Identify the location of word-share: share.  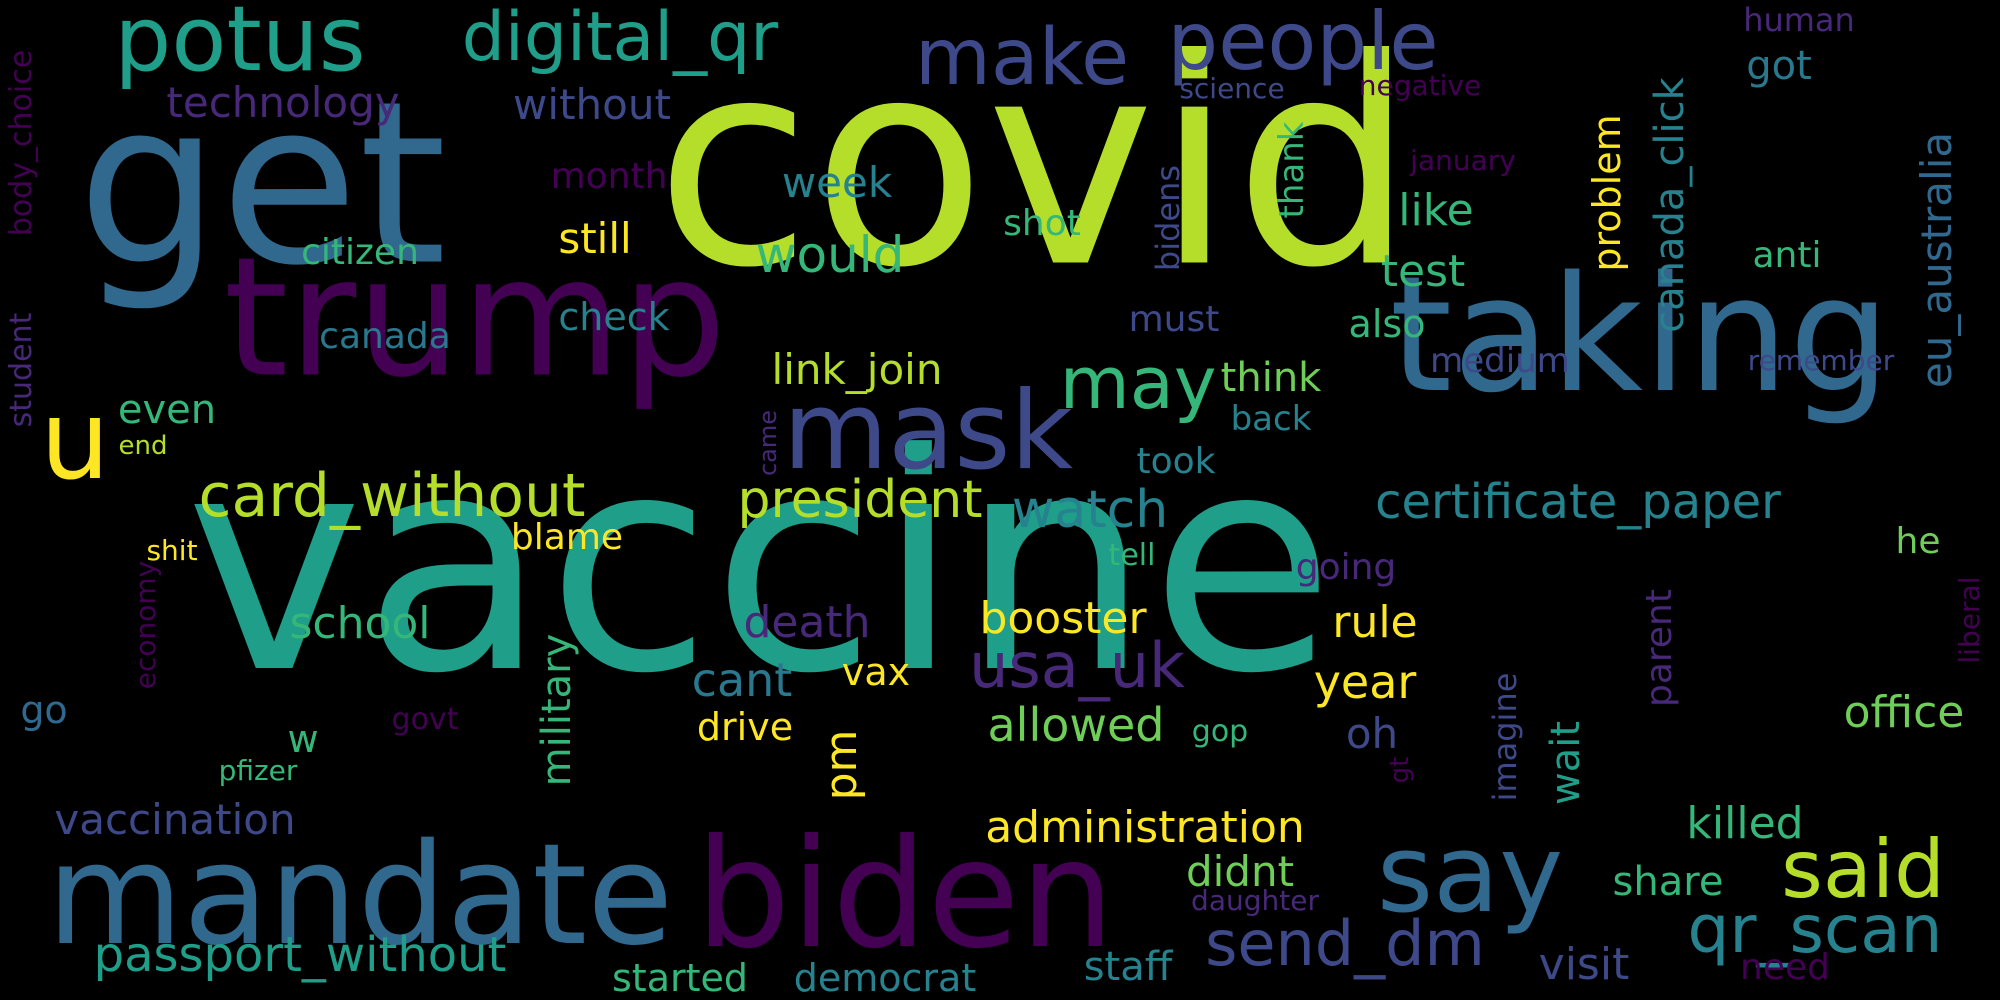
(1668, 882).